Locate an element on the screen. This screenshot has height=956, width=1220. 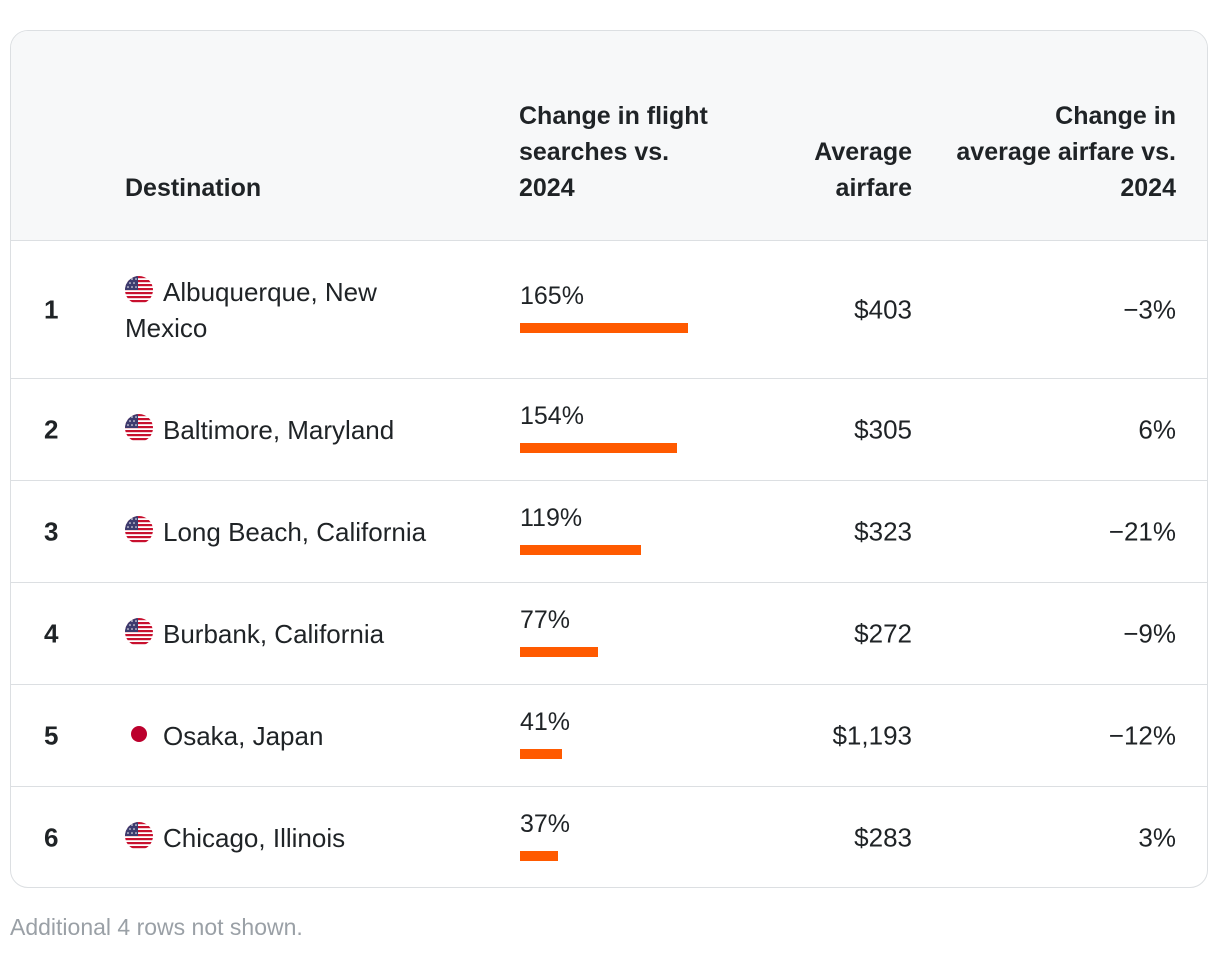
average-airfare: $305 is located at coordinates (883, 429).